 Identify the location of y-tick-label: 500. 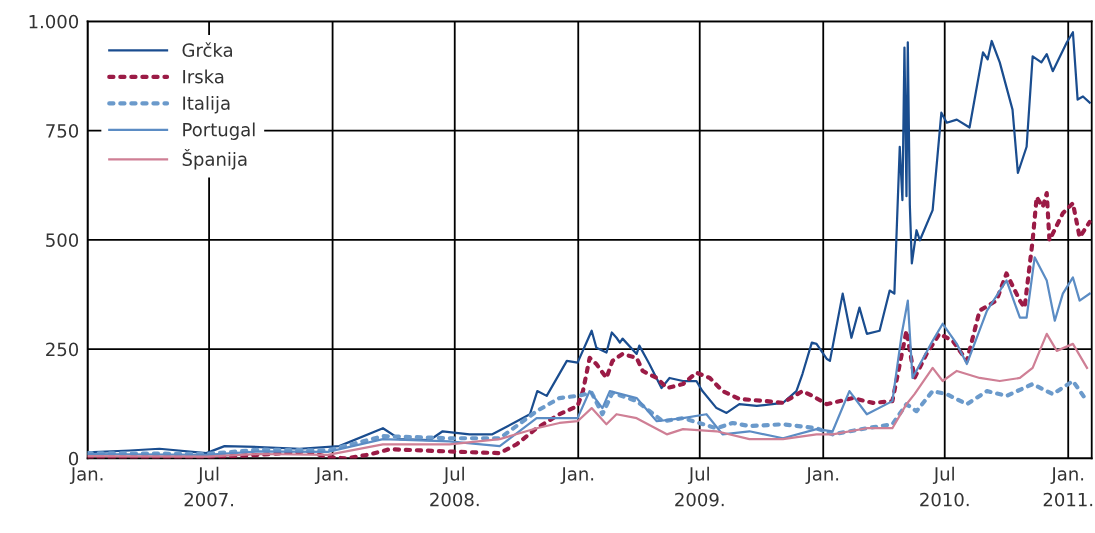
(62, 240).